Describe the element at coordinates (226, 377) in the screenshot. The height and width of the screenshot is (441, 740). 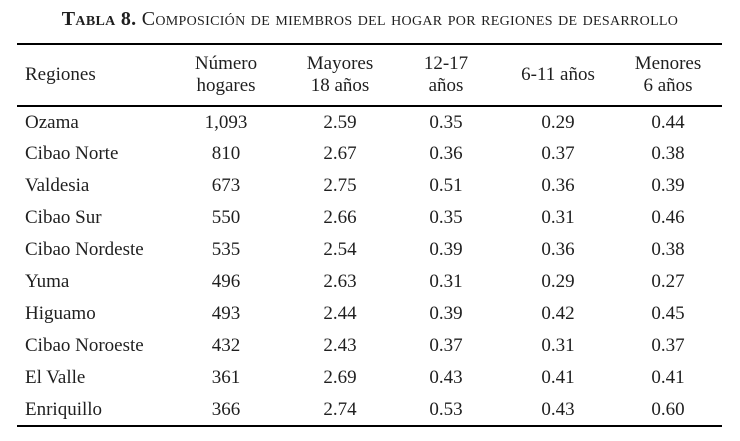
I see `value-cell: 361` at that location.